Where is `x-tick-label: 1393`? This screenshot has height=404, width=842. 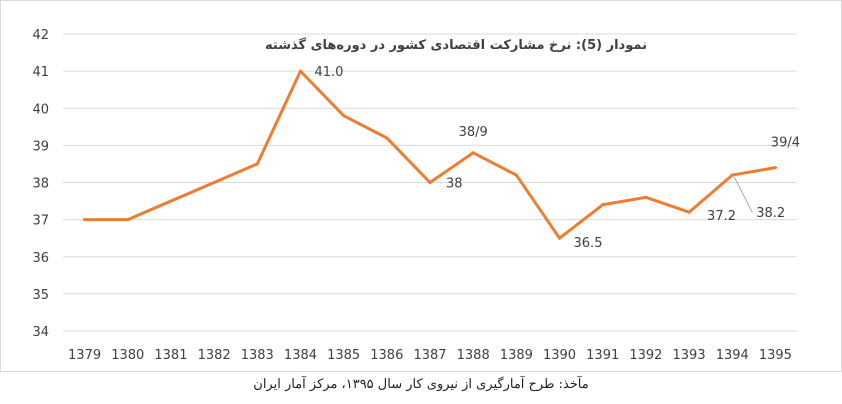
x-tick-label: 1393 is located at coordinates (689, 355).